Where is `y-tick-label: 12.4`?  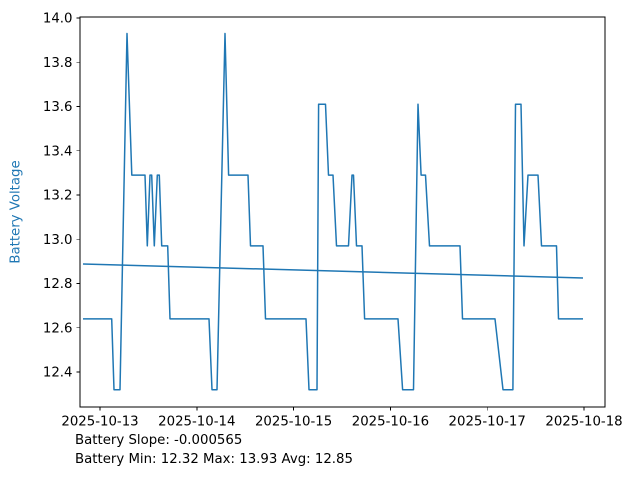
y-tick-label: 12.4 is located at coordinates (58, 373).